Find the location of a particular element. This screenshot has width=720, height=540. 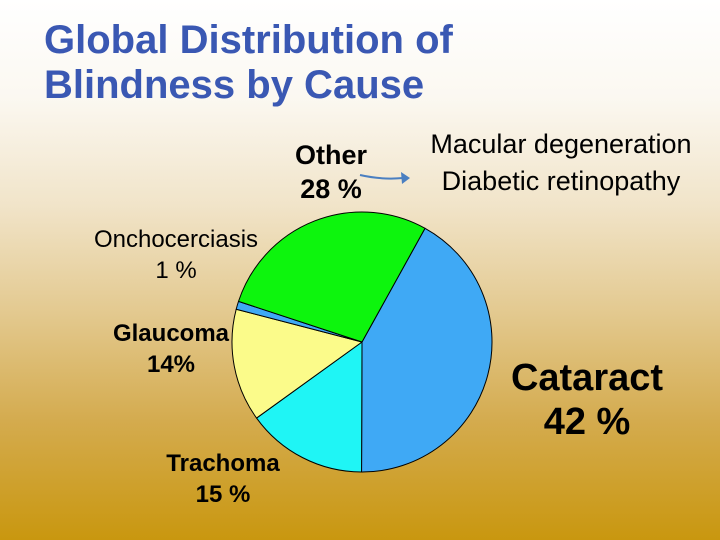

chart-title-line-1: Global Distribution of is located at coordinates (248, 40).